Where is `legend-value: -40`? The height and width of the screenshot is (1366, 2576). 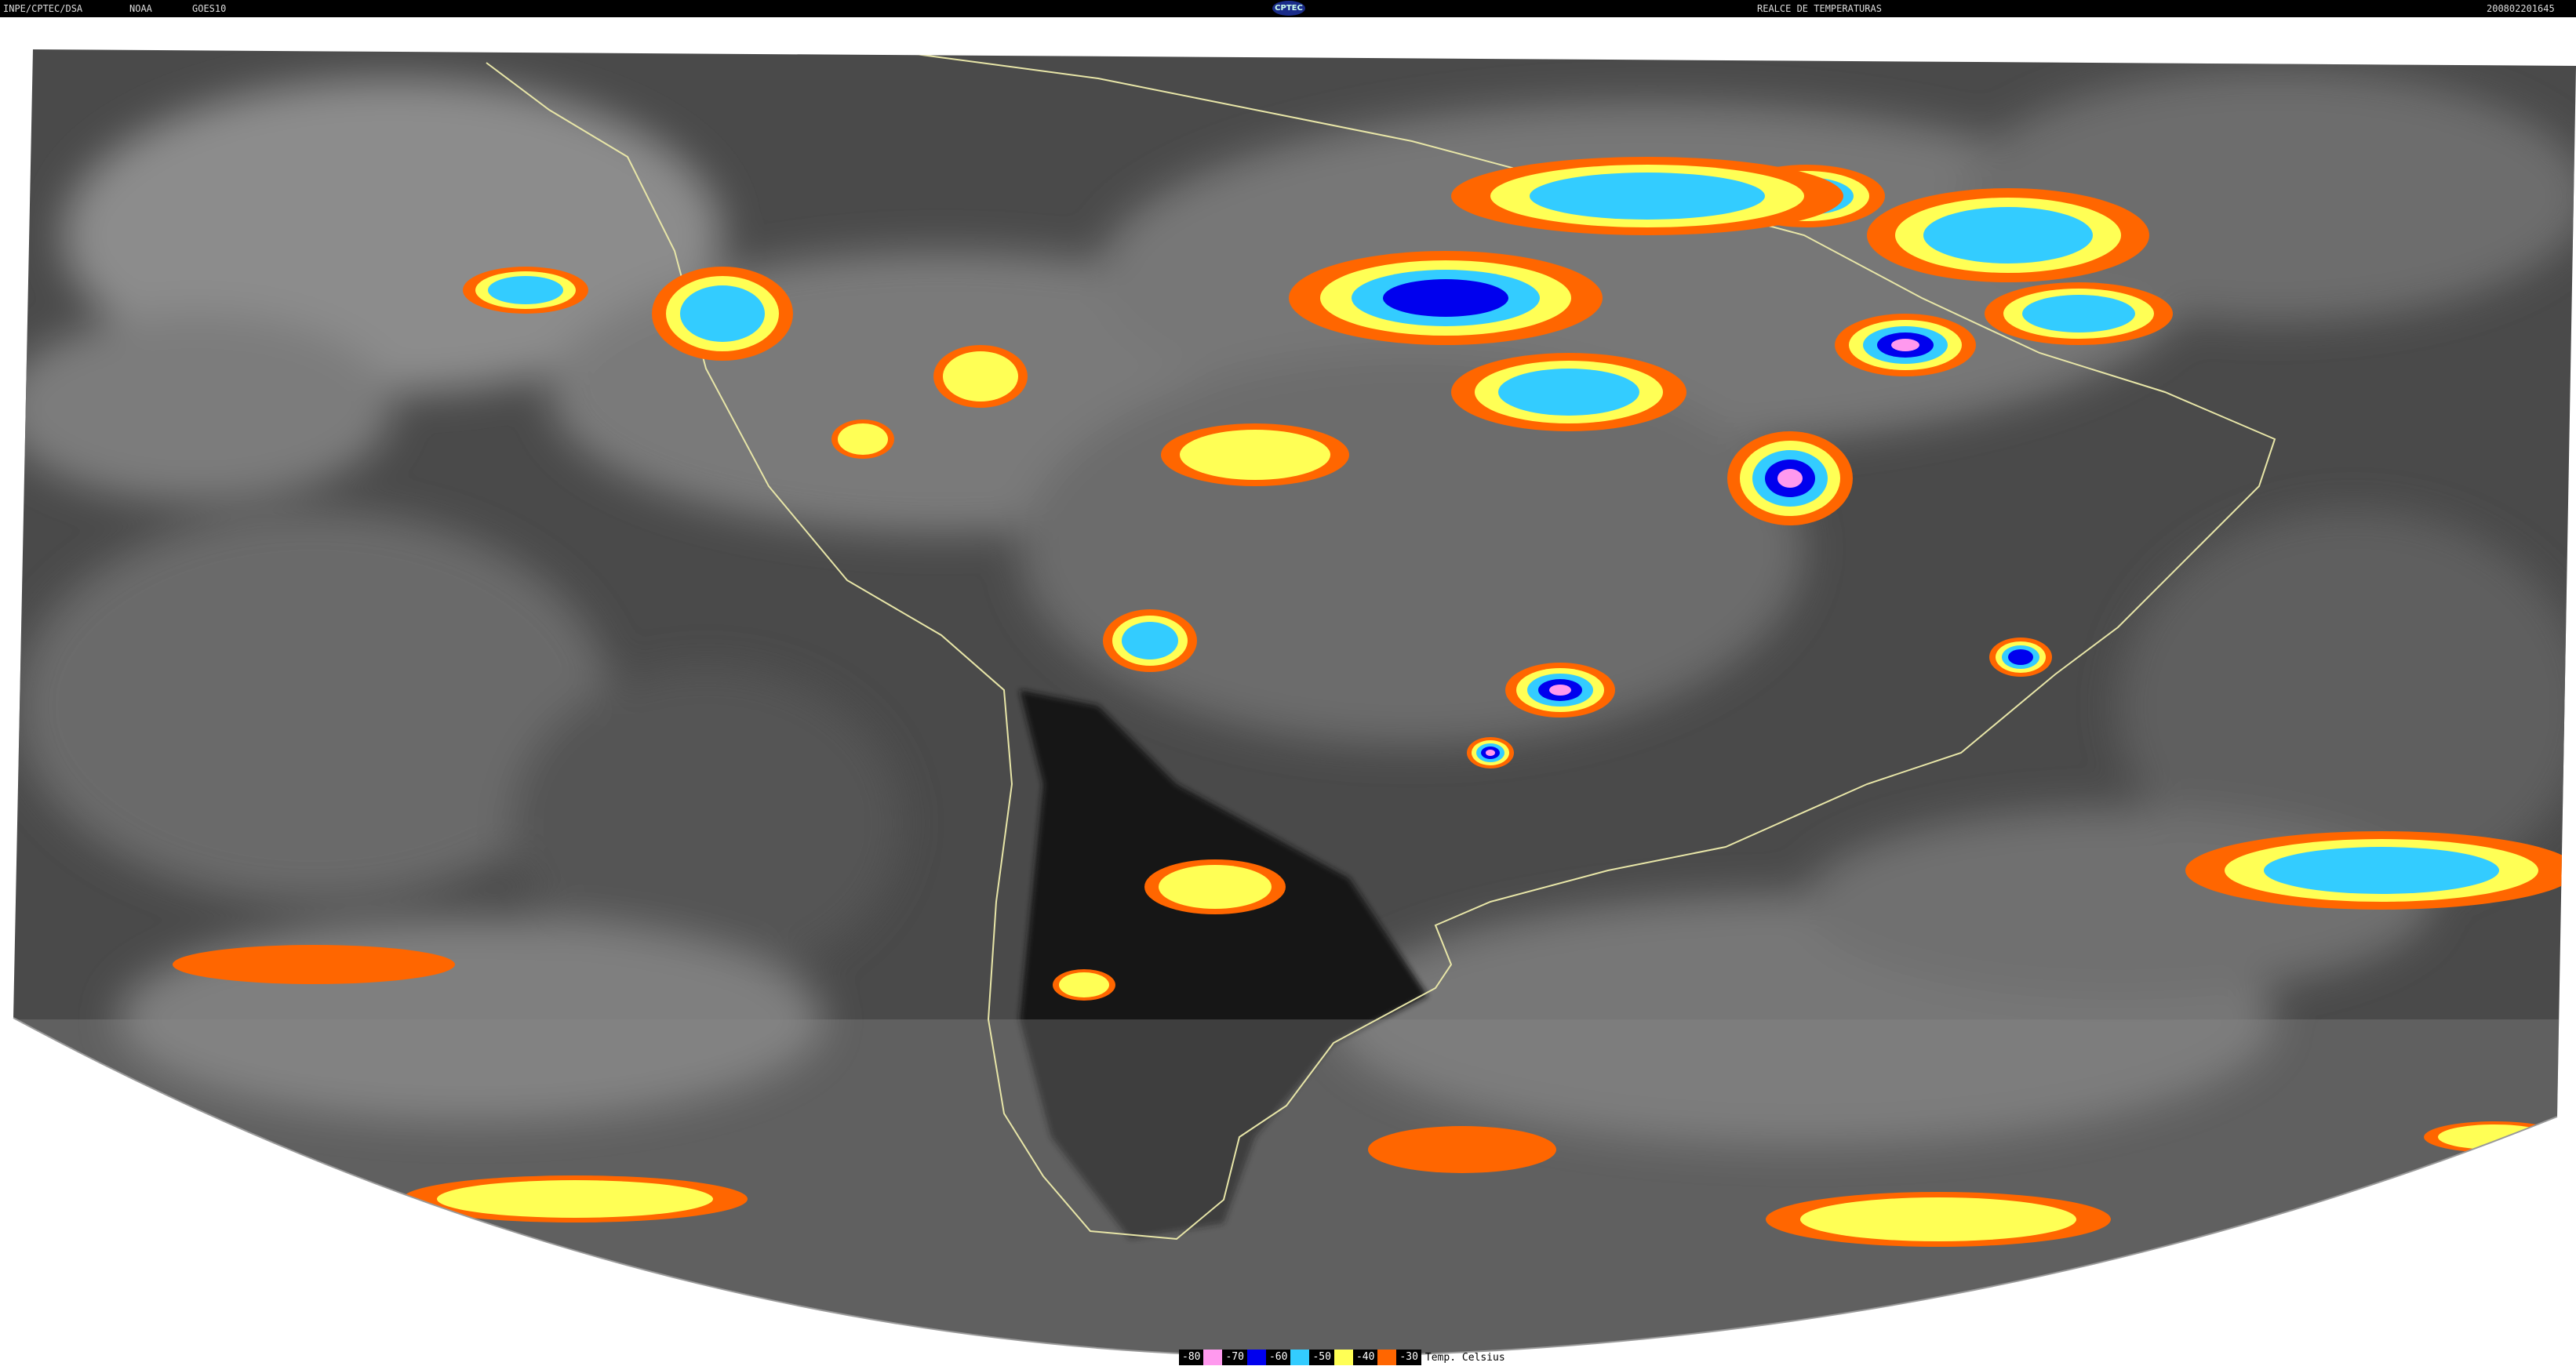 legend-value: -40 is located at coordinates (1365, 1357).